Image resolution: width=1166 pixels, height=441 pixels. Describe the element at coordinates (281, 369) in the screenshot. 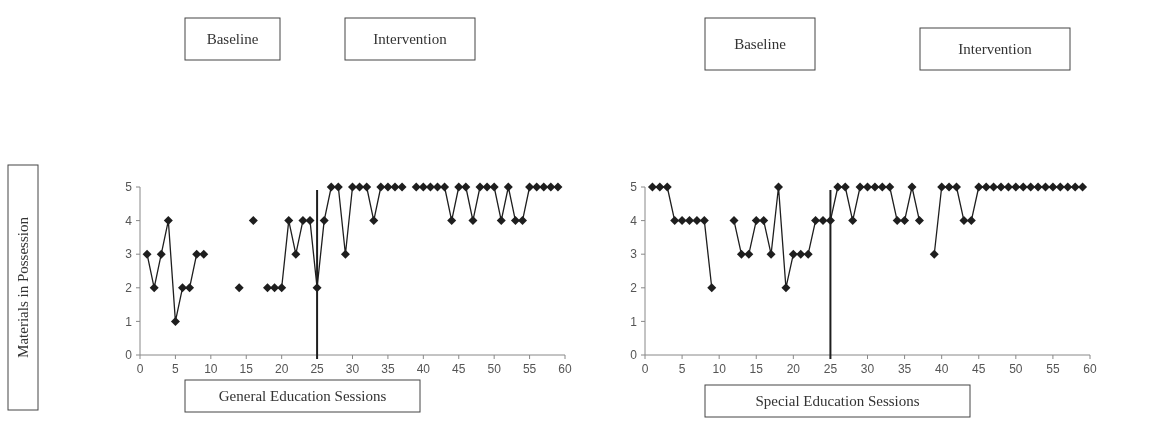

I see `x-tick-label: 20` at that location.